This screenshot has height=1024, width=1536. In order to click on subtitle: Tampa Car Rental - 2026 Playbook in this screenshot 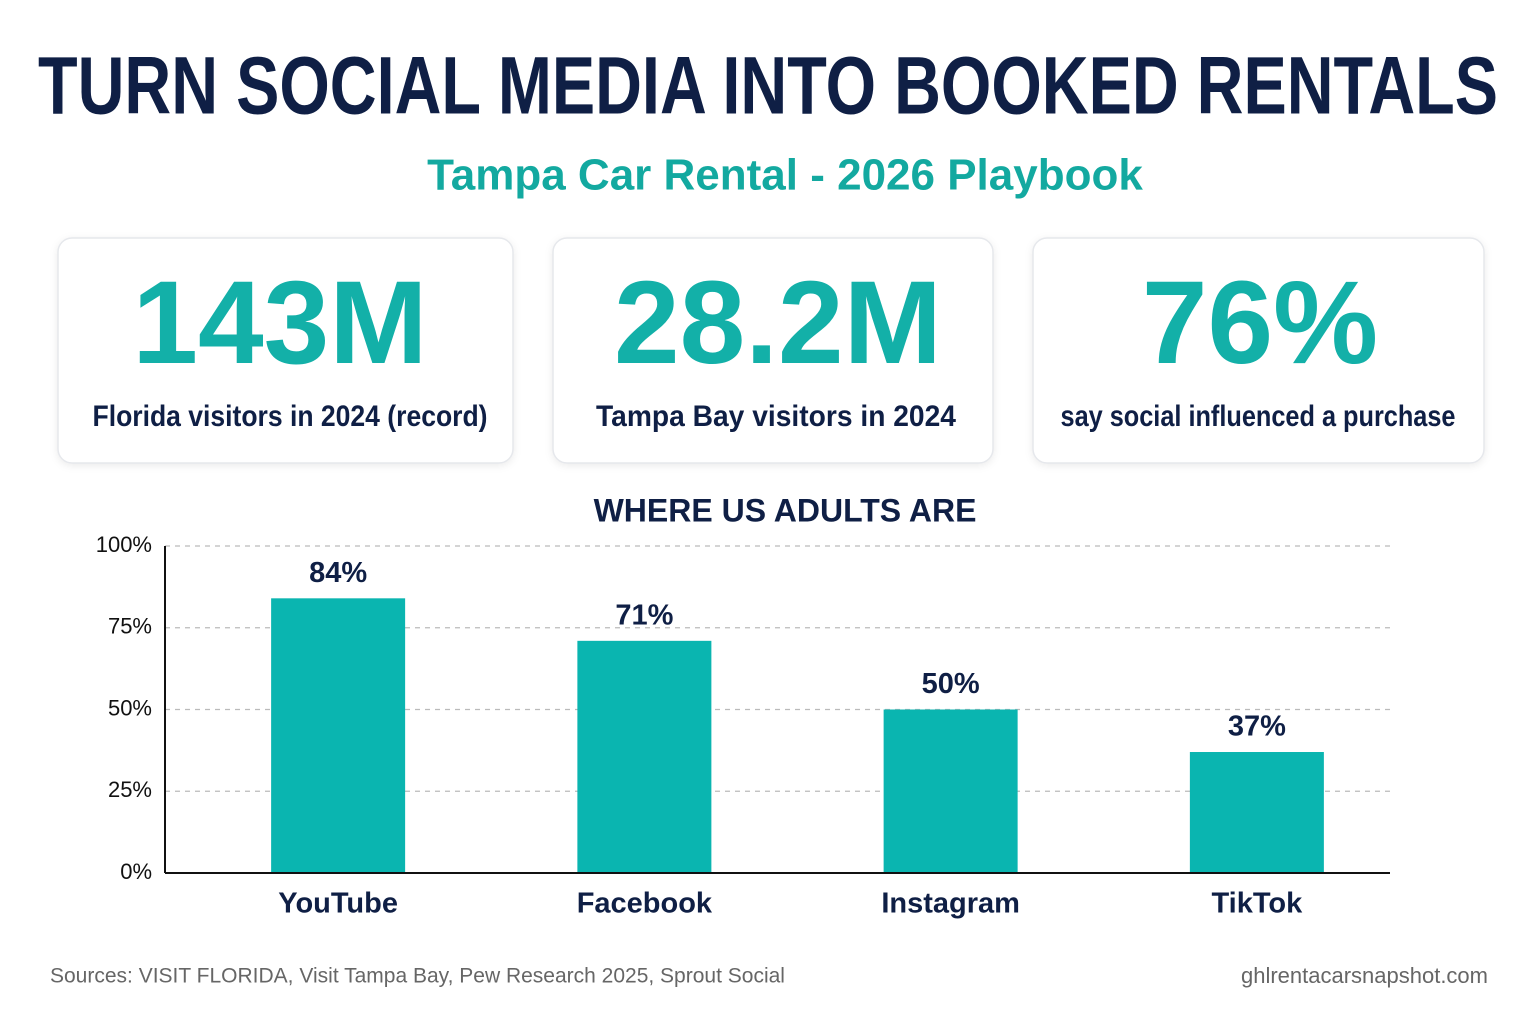, I will do `click(785, 175)`.